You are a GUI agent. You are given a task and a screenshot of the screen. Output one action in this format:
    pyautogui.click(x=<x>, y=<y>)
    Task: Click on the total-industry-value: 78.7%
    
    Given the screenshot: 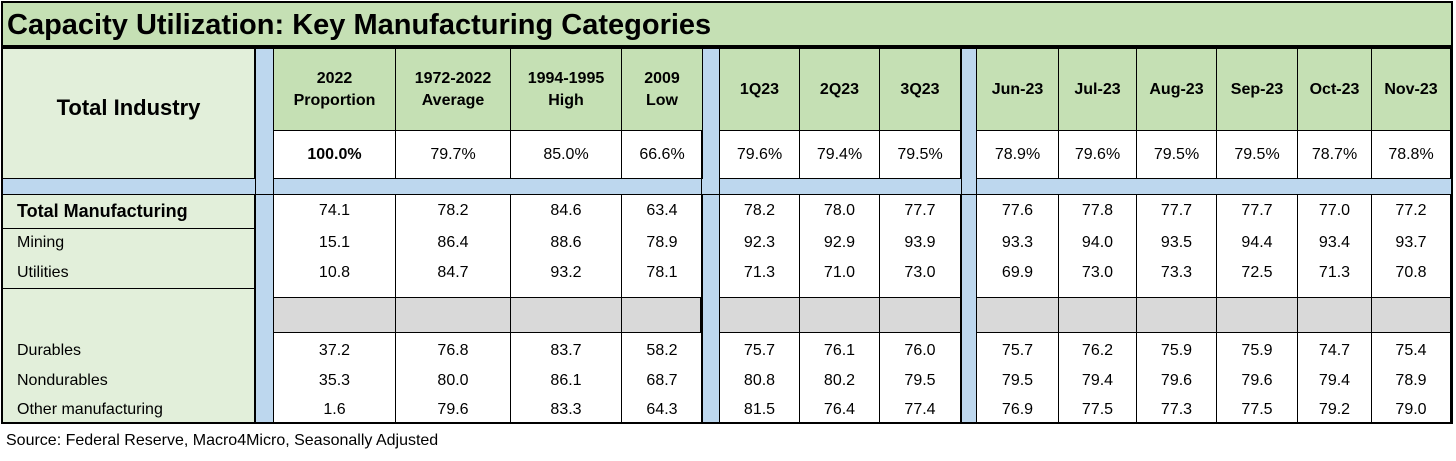 What is the action you would take?
    pyautogui.click(x=1335, y=155)
    